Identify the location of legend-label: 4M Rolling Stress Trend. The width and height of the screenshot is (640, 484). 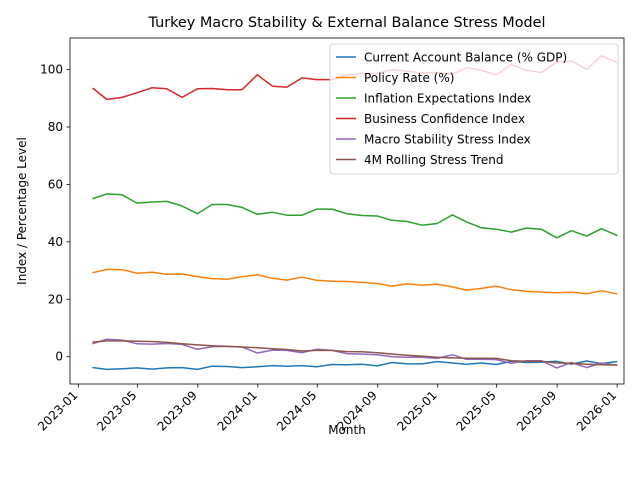
(434, 160).